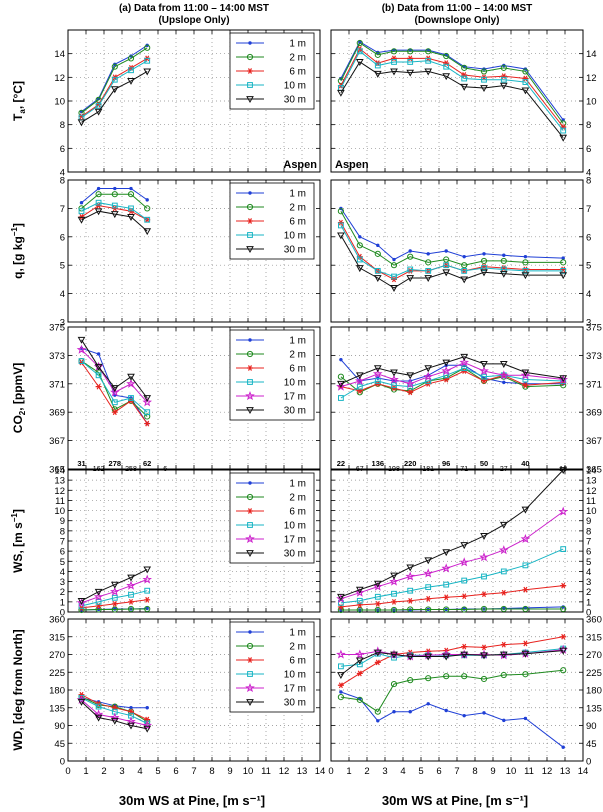  I want to click on wd-legend-label: 6 m, so click(297, 661).